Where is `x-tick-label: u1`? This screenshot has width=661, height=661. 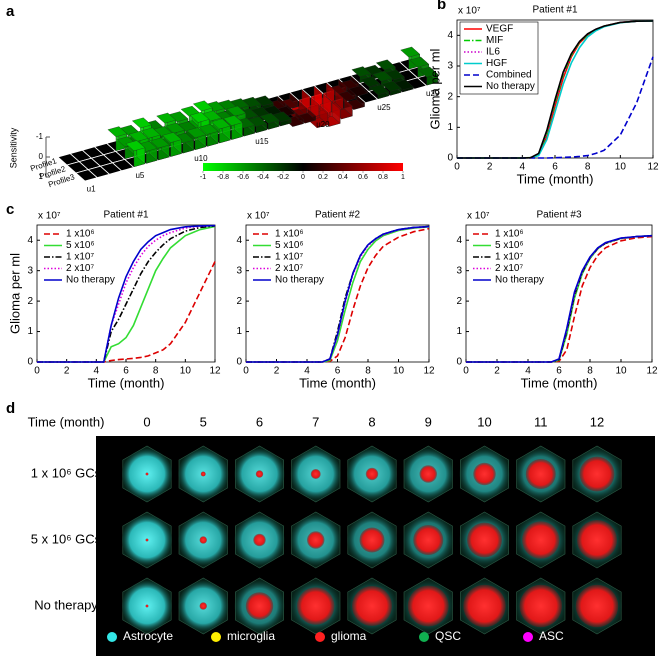
x-tick-label: u1 is located at coordinates (91, 188).